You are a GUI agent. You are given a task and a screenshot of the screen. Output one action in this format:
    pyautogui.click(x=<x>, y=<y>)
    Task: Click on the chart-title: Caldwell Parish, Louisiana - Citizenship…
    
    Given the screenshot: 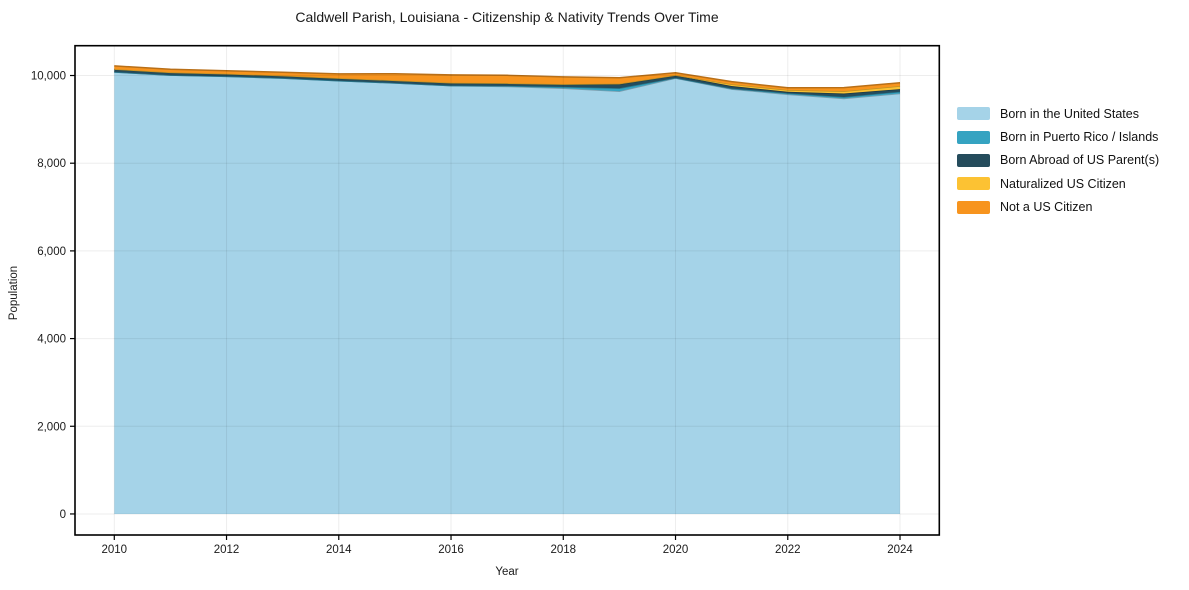 What is the action you would take?
    pyautogui.click(x=507, y=17)
    